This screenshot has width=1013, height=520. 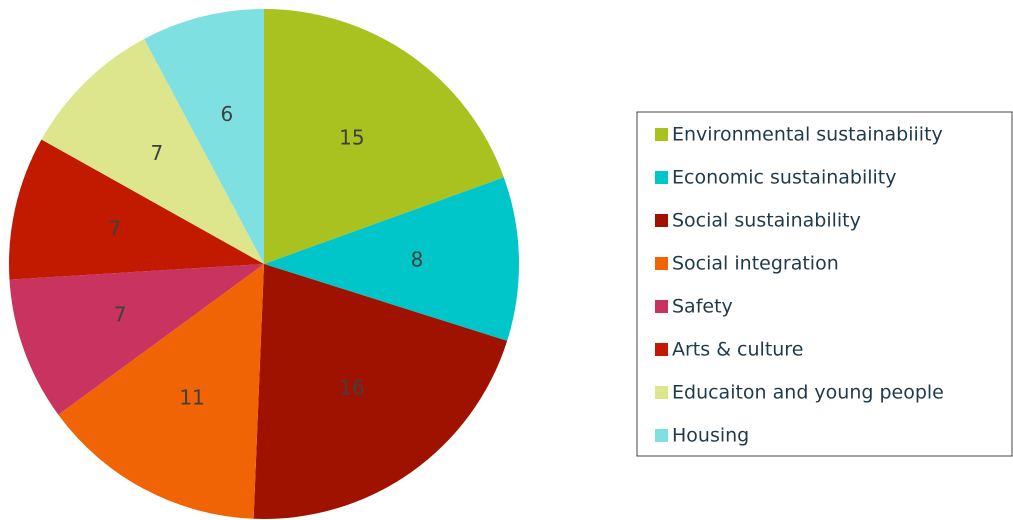 What do you see at coordinates (807, 135) in the screenshot?
I see `legend-label: Environmental sustainabiiity` at bounding box center [807, 135].